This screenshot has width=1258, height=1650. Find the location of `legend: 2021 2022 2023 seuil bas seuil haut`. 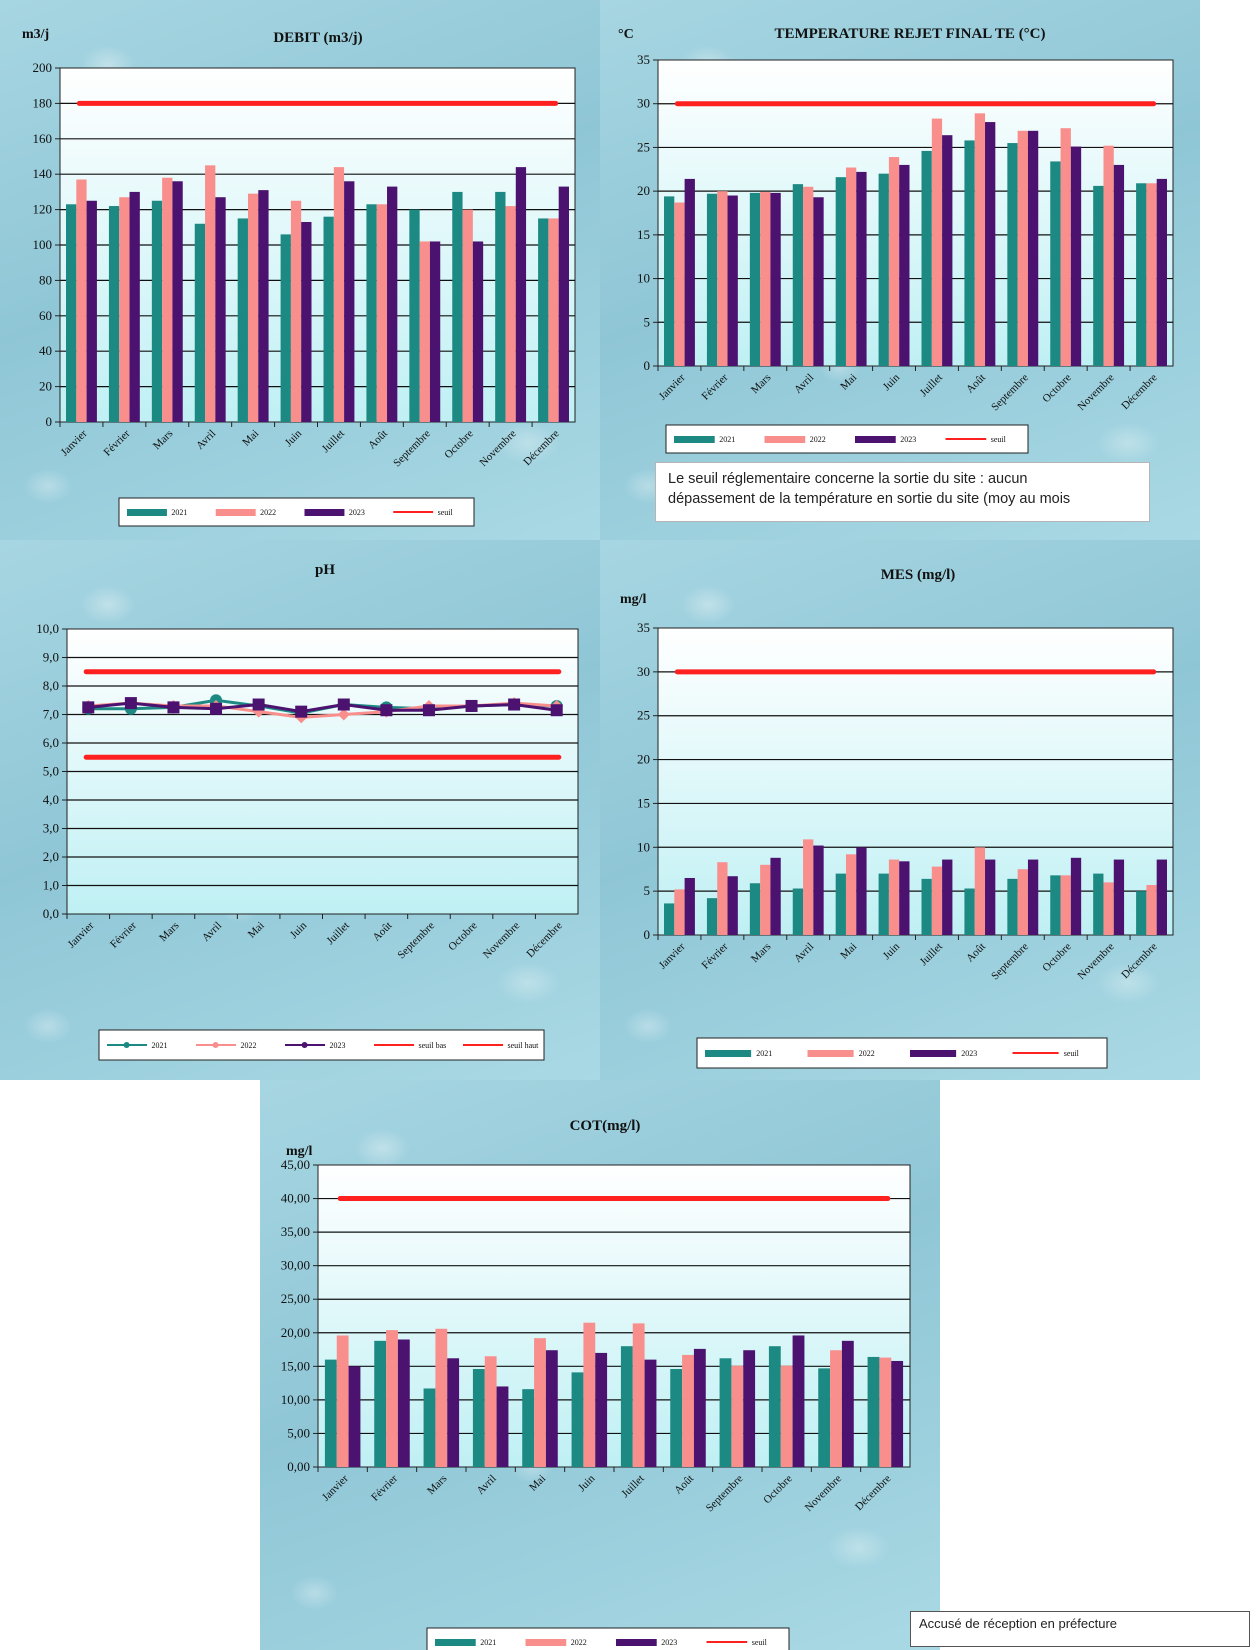

legend: 2021 2022 2023 seuil bas seuil haut is located at coordinates (321, 1045).